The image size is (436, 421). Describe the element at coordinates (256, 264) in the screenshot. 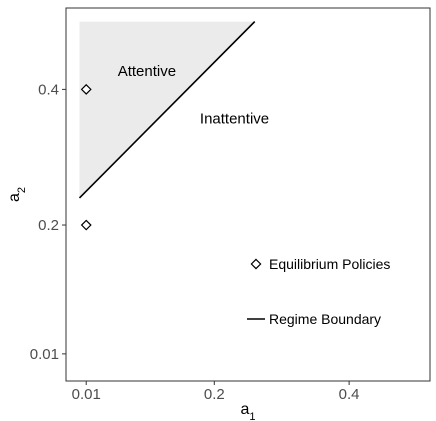

I see `legend-key-equilibrium-icon` at that location.